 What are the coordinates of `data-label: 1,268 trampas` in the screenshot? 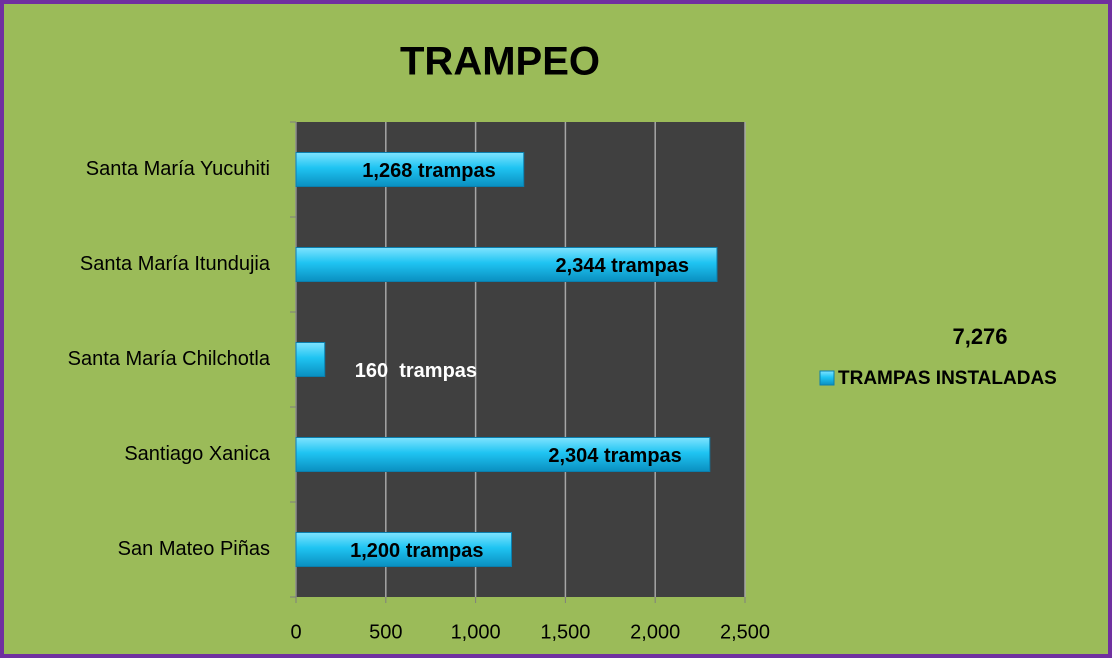 It's located at (428, 171).